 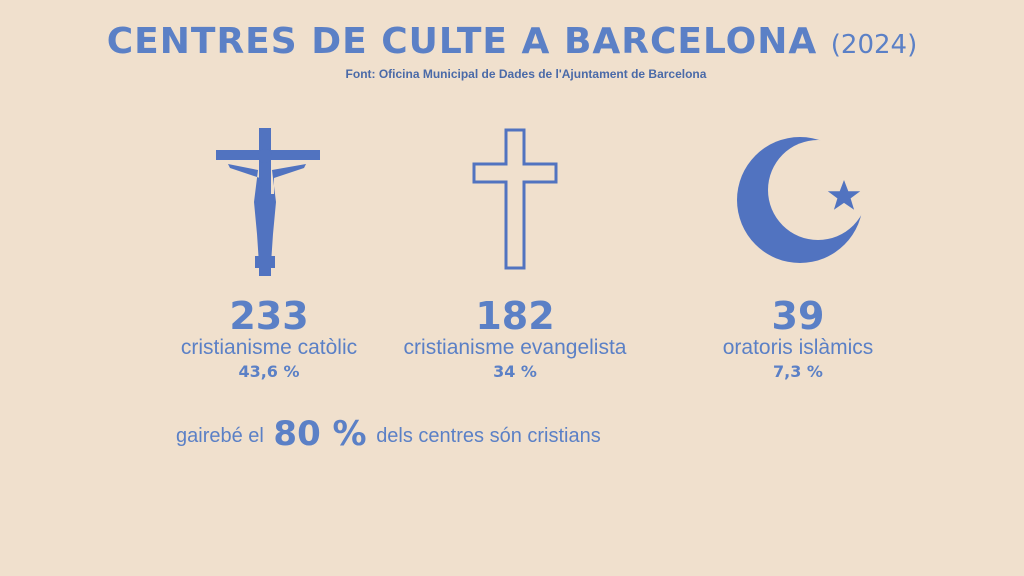 I want to click on stat-catholic: 233 cristianisme catòlic 43,6 %, so click(x=269, y=254).